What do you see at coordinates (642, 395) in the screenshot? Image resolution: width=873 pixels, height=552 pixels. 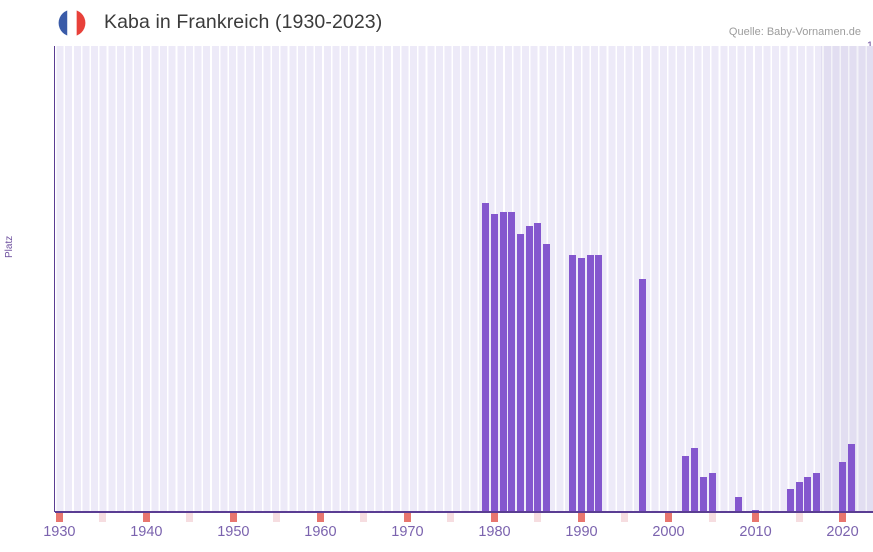 I see `bar-1997` at bounding box center [642, 395].